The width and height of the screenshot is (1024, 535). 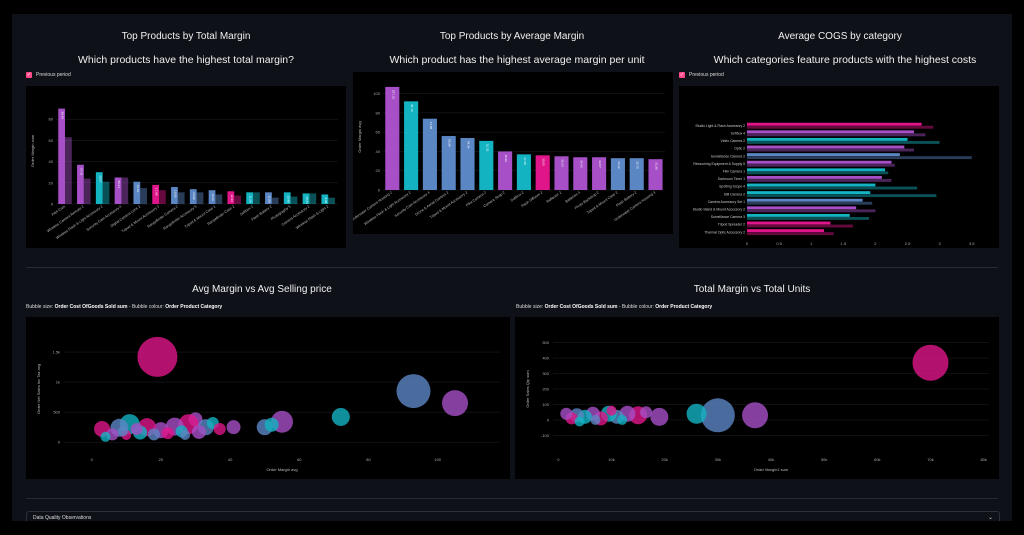 I want to click on x-tick-label: Softbox 2, so click(x=246, y=211).